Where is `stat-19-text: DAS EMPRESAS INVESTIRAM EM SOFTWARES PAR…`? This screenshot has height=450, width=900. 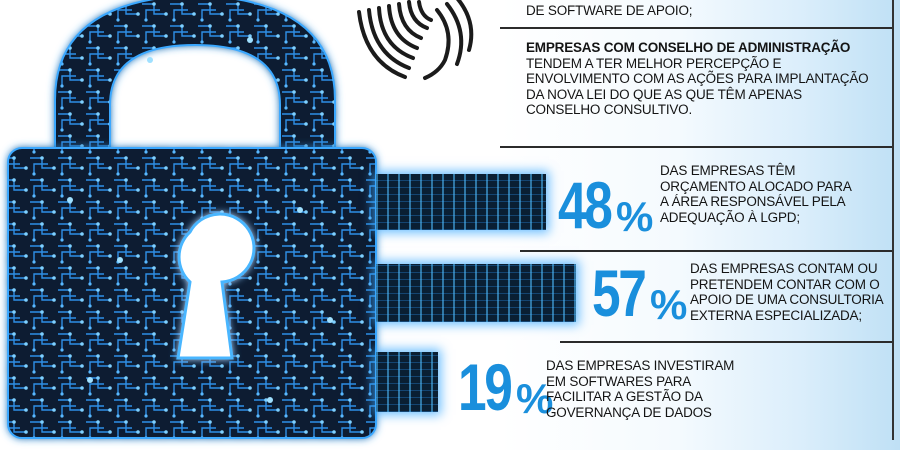
stat-19-text: DAS EMPRESAS INVESTIRAM EM SOFTWARES PAR… is located at coordinates (640, 389).